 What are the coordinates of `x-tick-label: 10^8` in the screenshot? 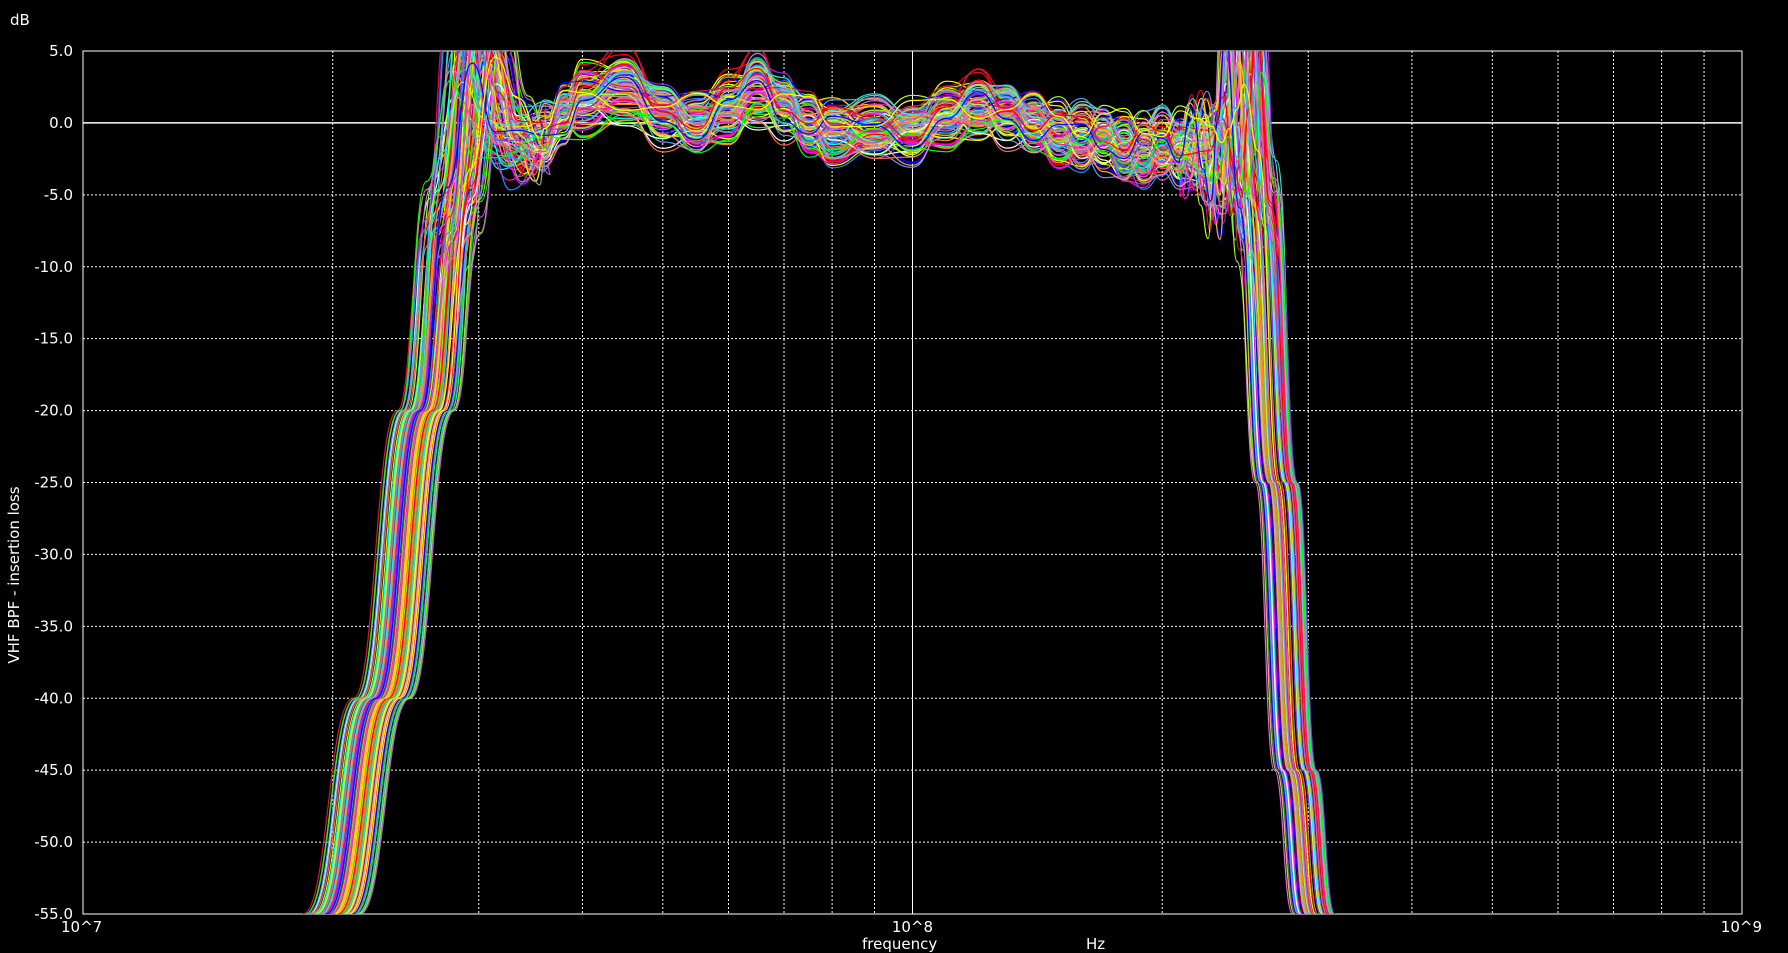 It's located at (912, 927).